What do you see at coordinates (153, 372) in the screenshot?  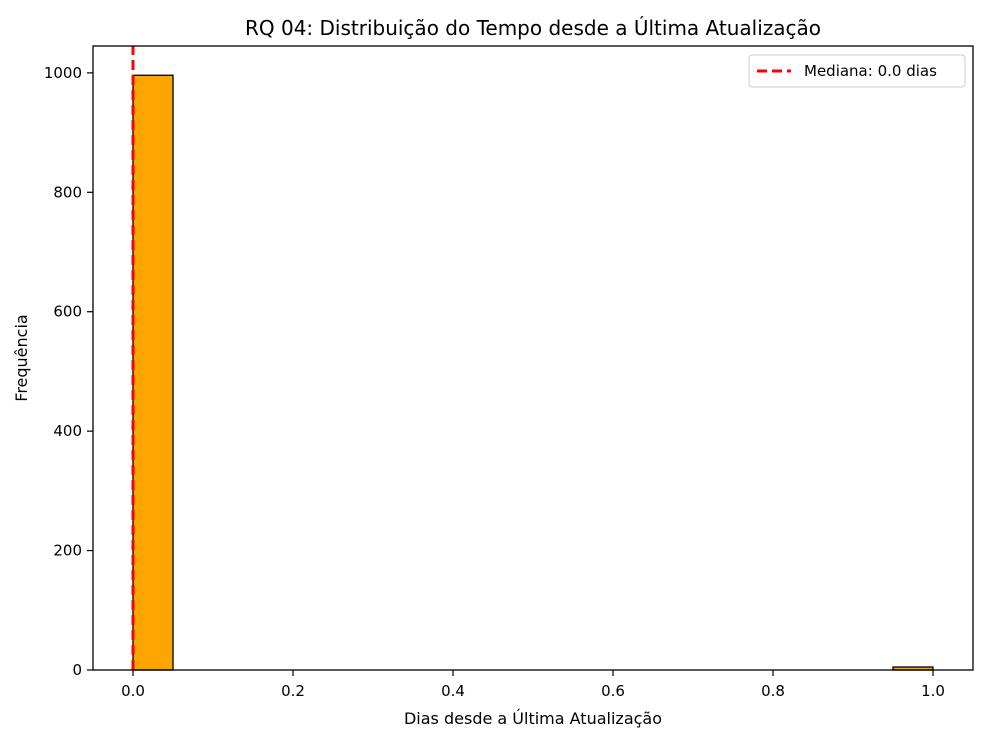 I see `histogram-bar` at bounding box center [153, 372].